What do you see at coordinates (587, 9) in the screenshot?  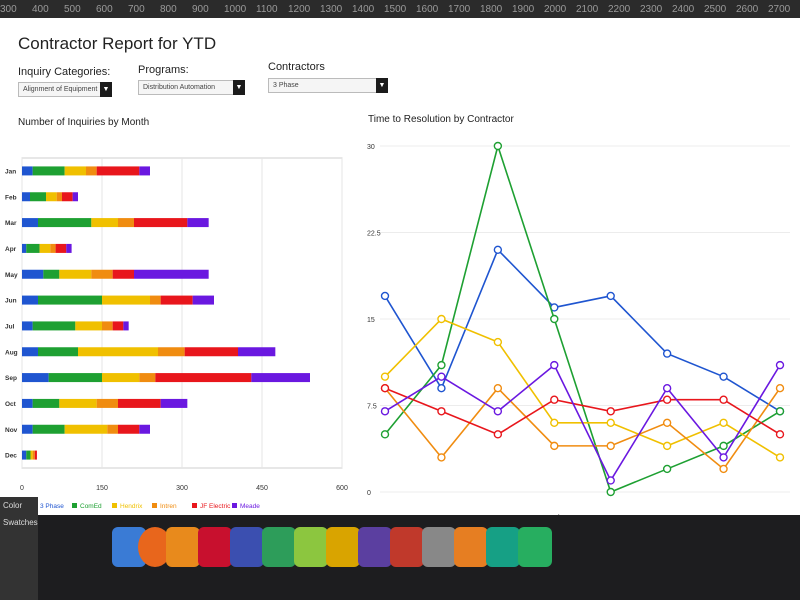 I see `ruler-mark: 2100` at bounding box center [587, 9].